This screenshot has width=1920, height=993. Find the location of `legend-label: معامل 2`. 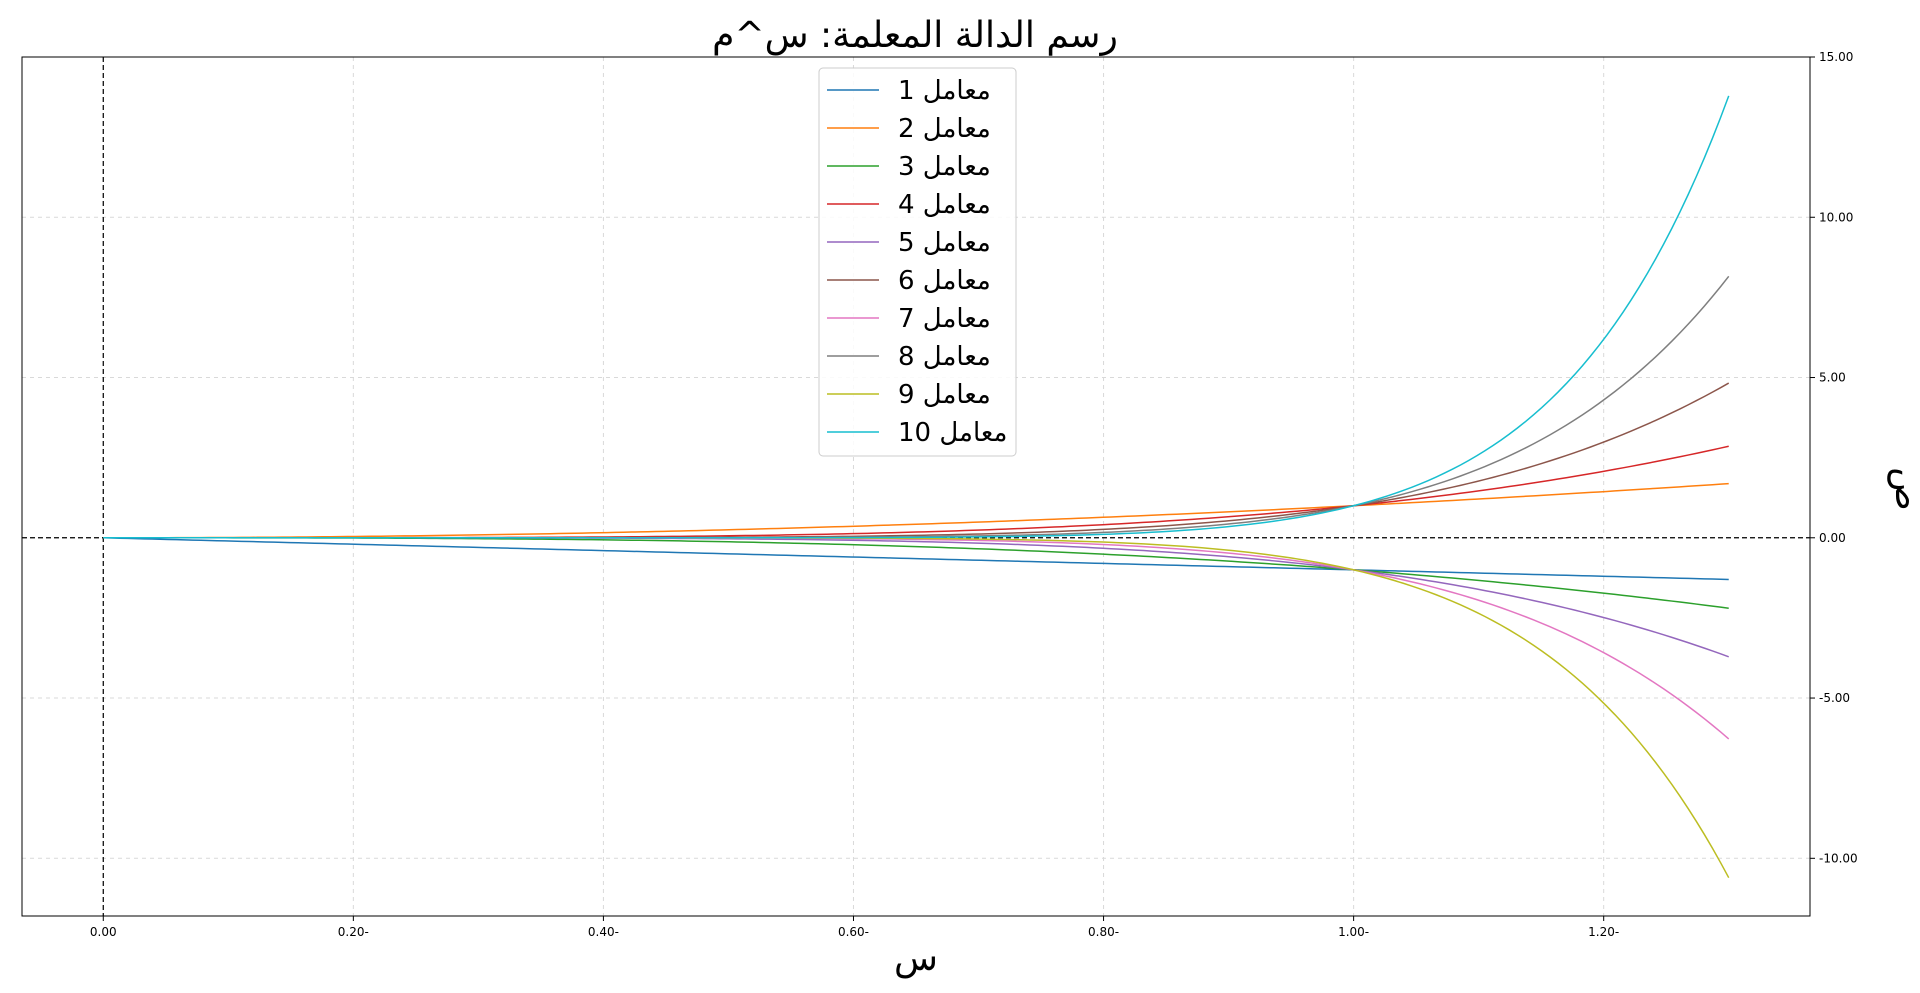

legend-label: معامل 2 is located at coordinates (944, 129).